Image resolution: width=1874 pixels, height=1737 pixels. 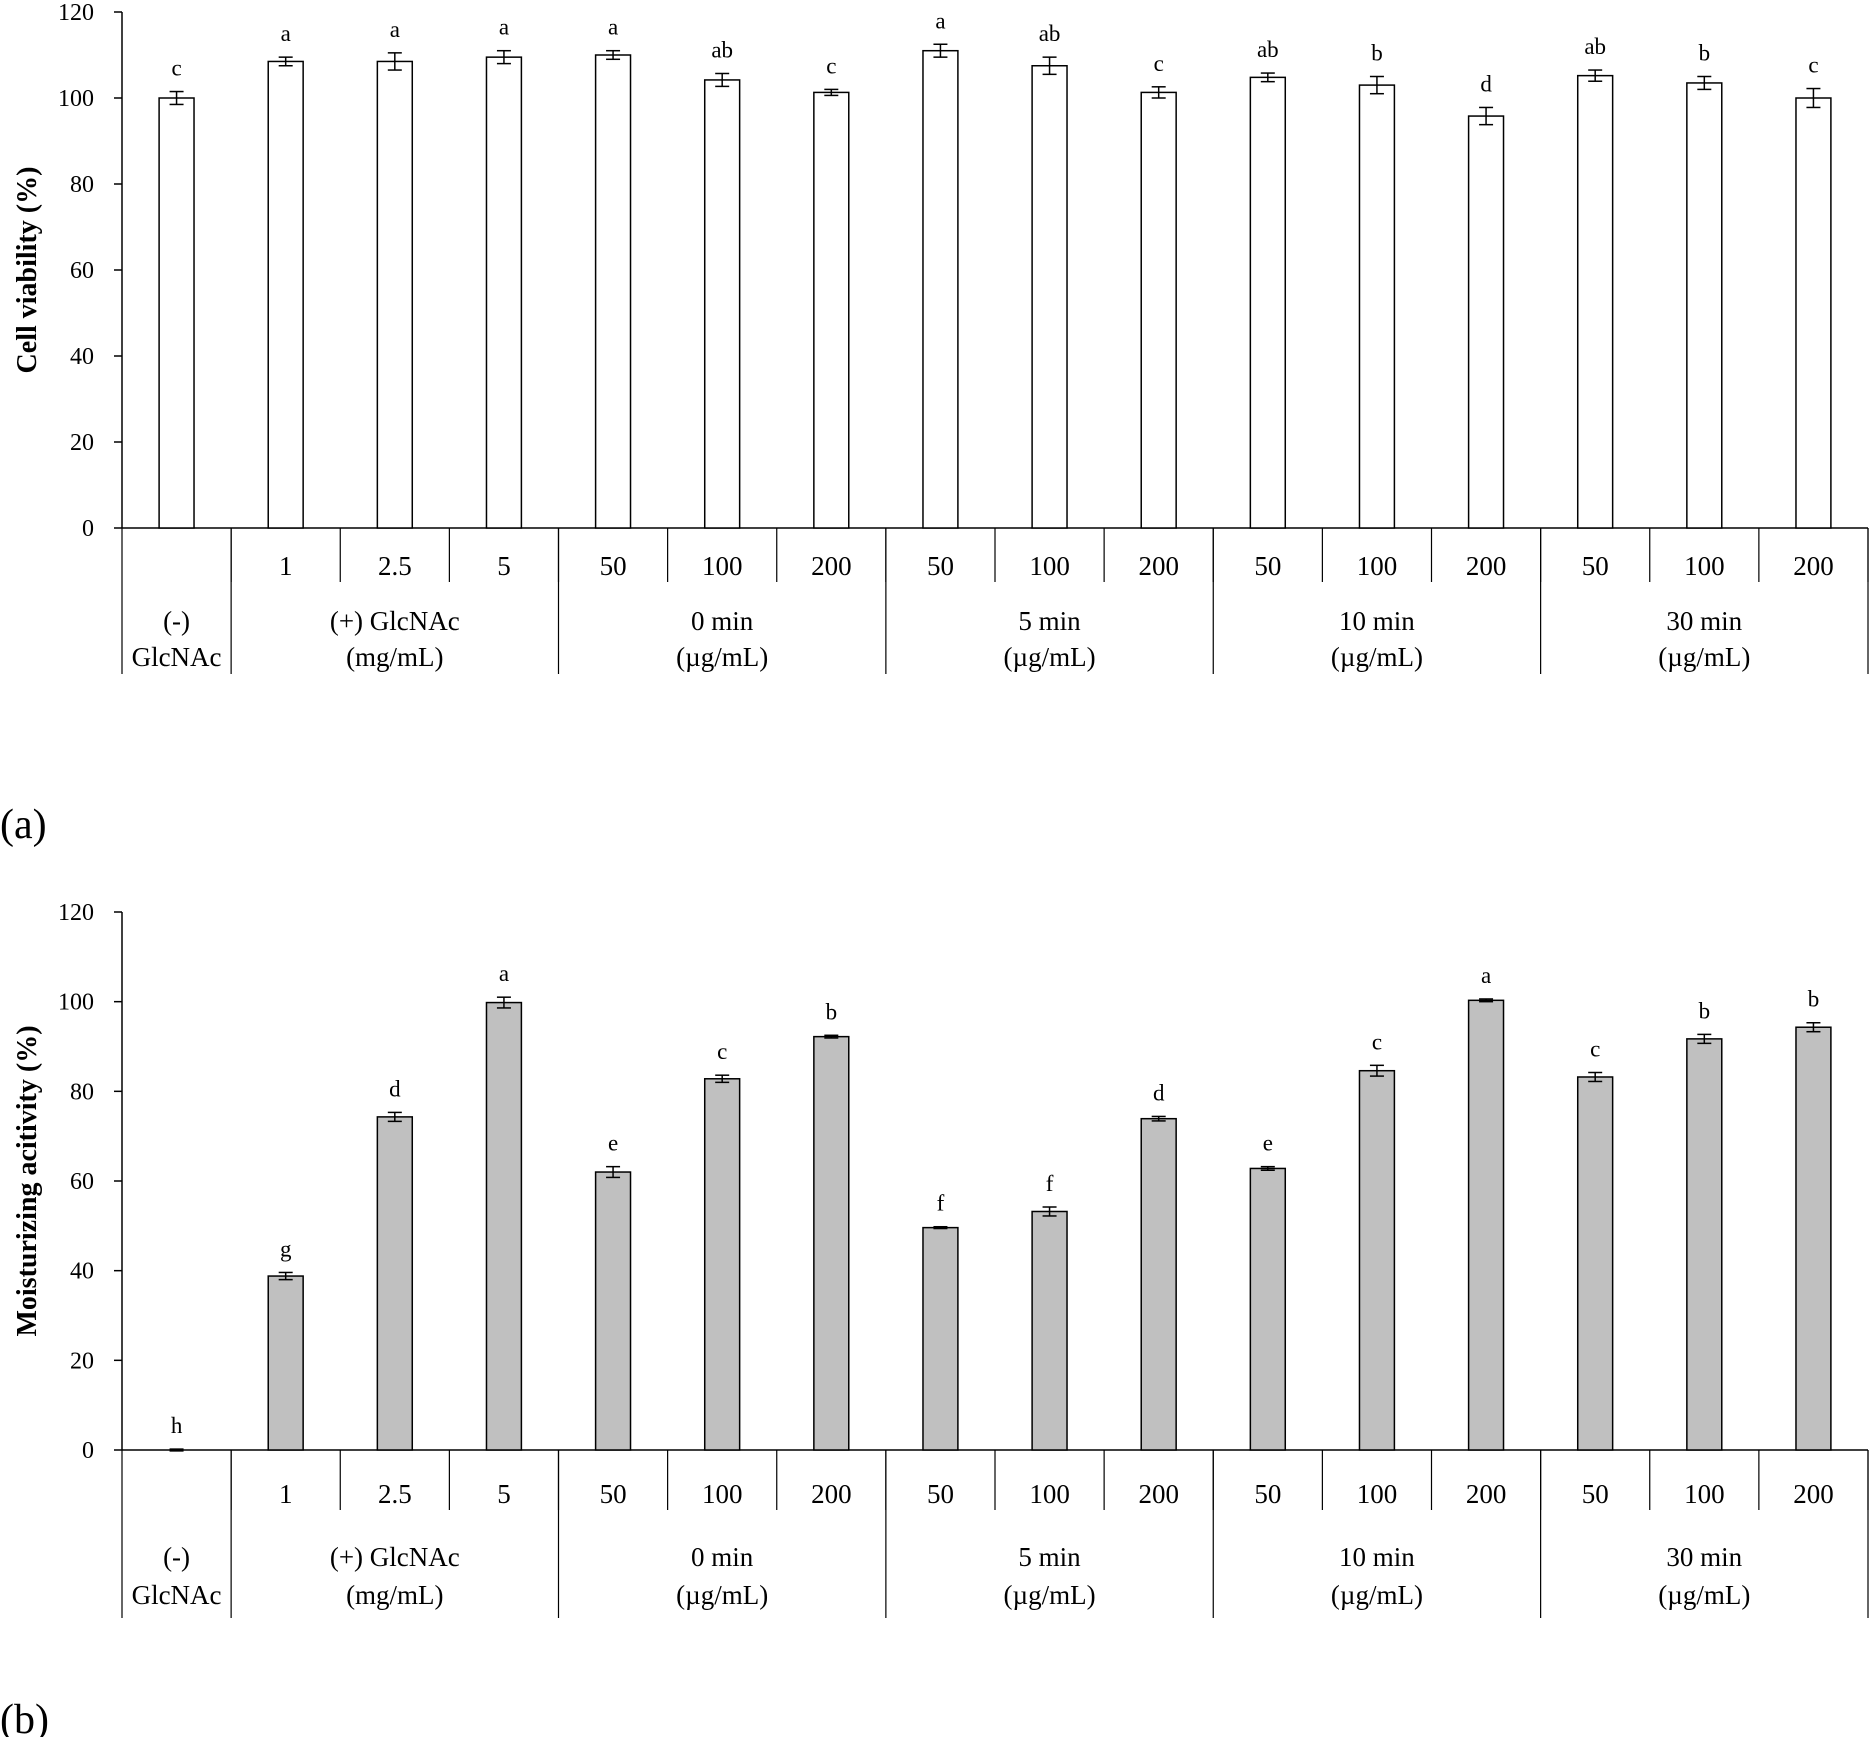 I want to click on significance-letter: g, so click(x=286, y=1248).